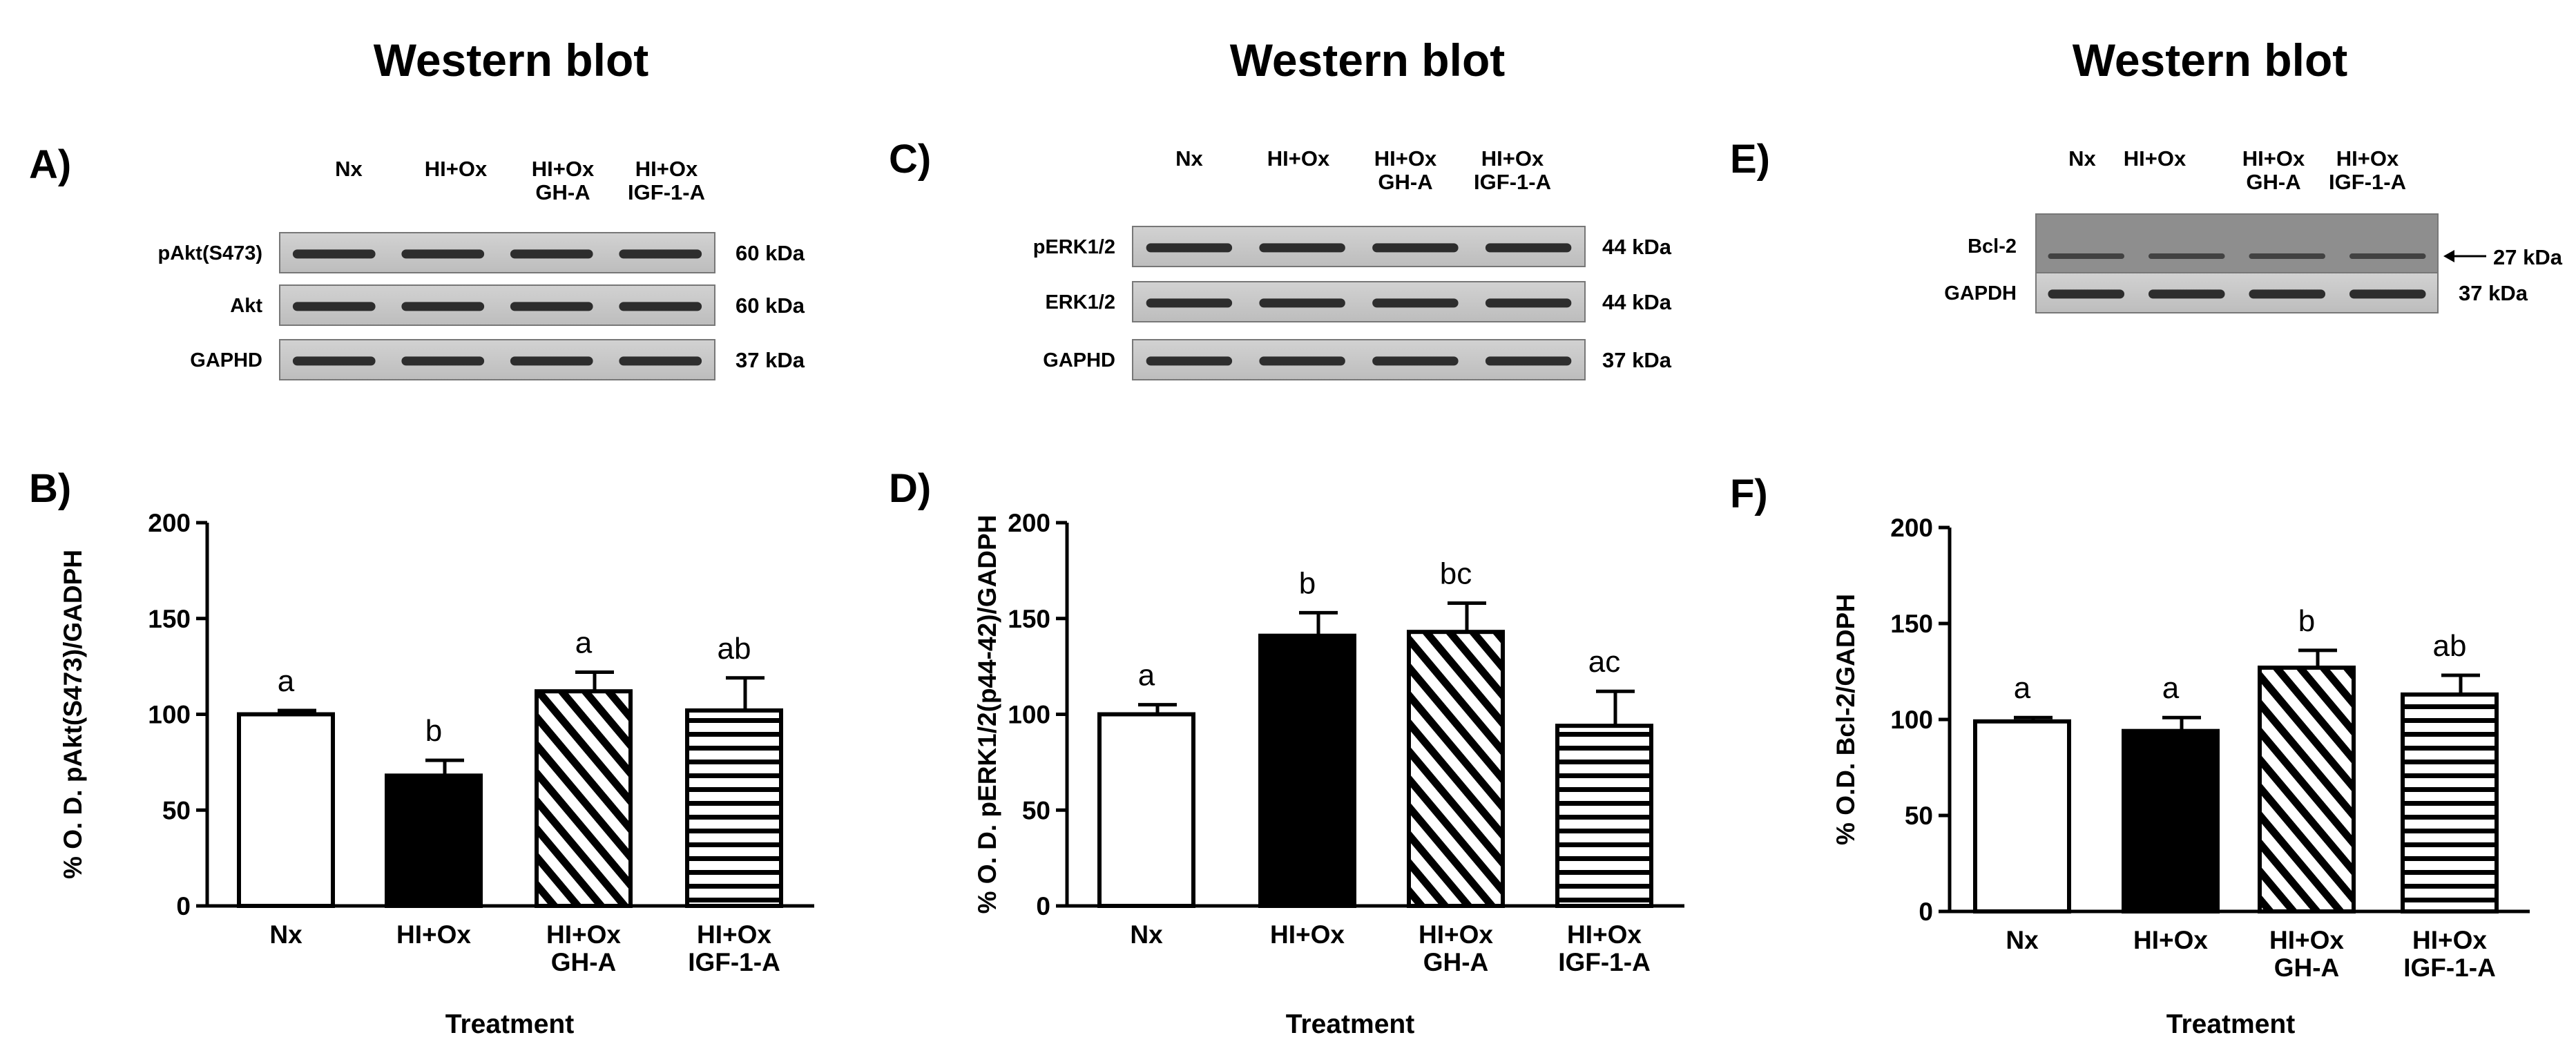 The height and width of the screenshot is (1044, 2576). I want to click on kda-label: 27 kDa, so click(2528, 257).